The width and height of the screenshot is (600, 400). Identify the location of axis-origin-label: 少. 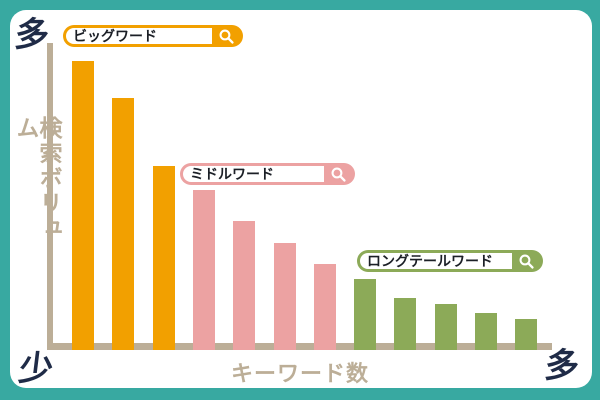
(36, 369).